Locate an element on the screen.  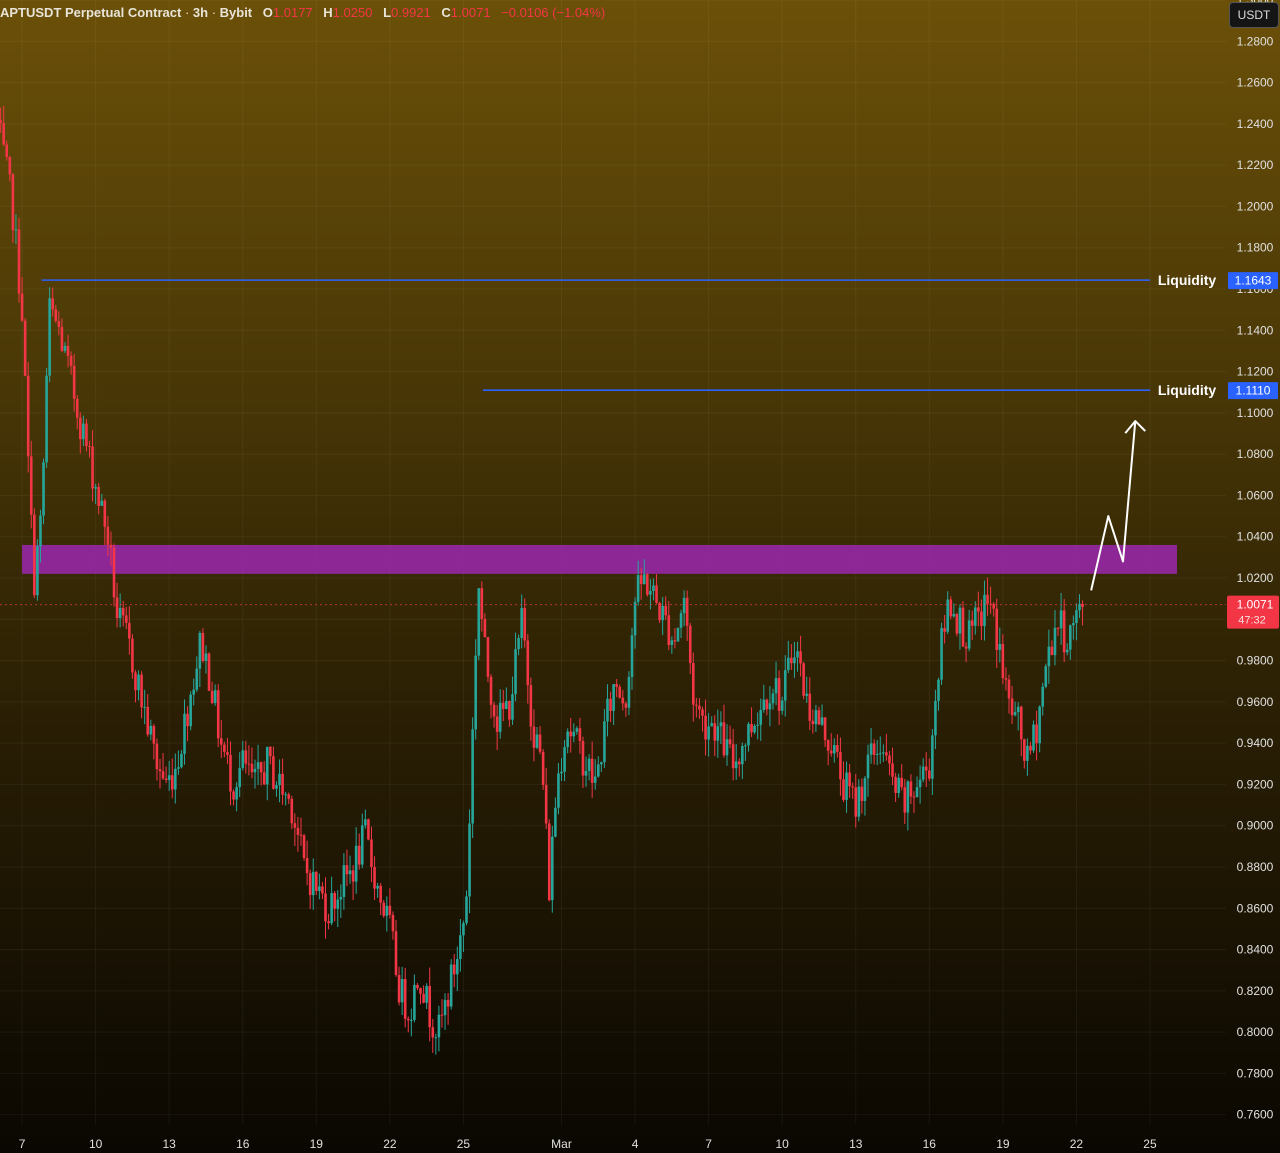
y-tick-label: 1.2200 is located at coordinates (1255, 165).